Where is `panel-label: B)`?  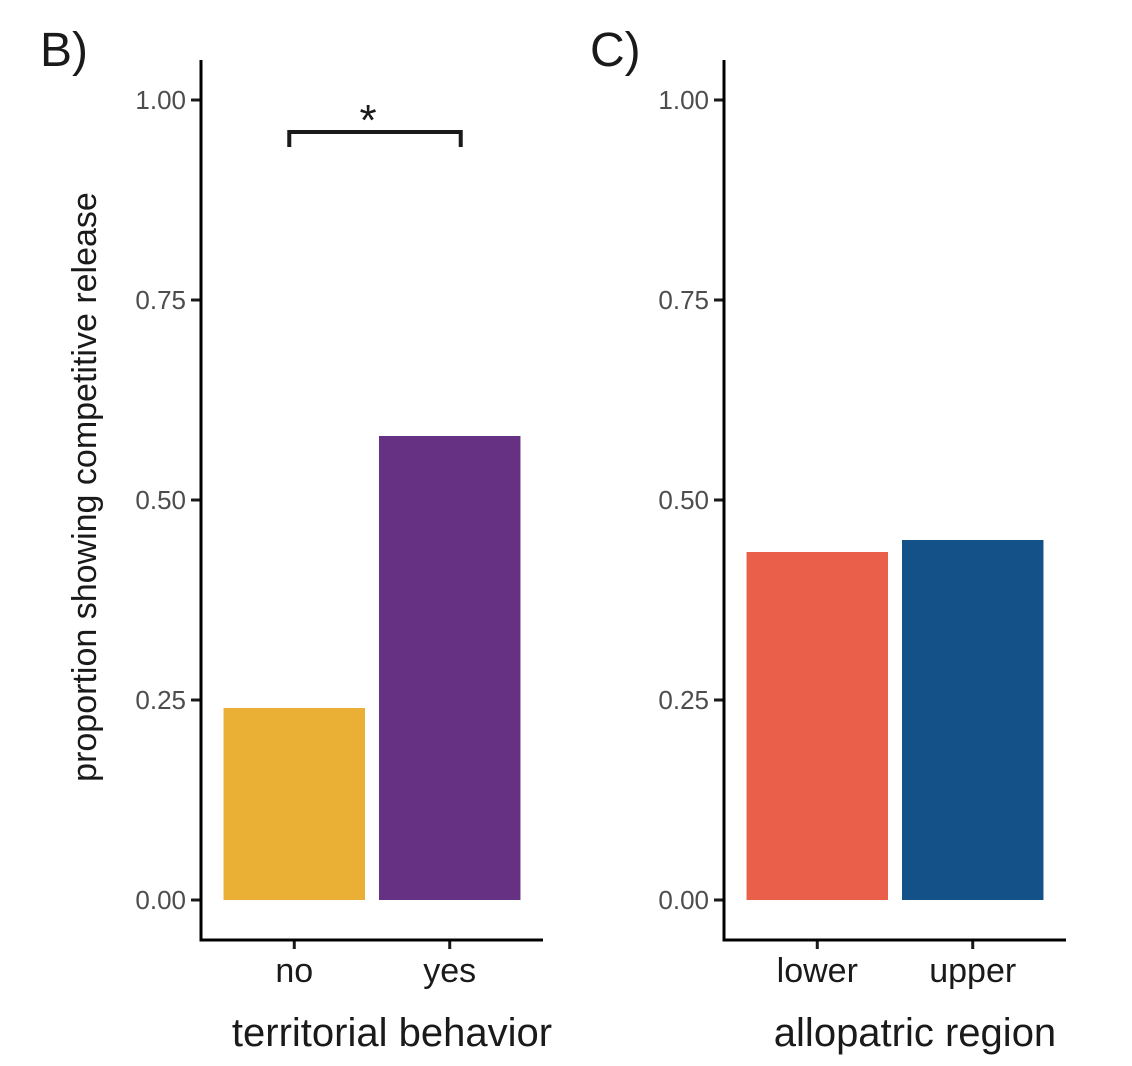 panel-label: B) is located at coordinates (64, 50).